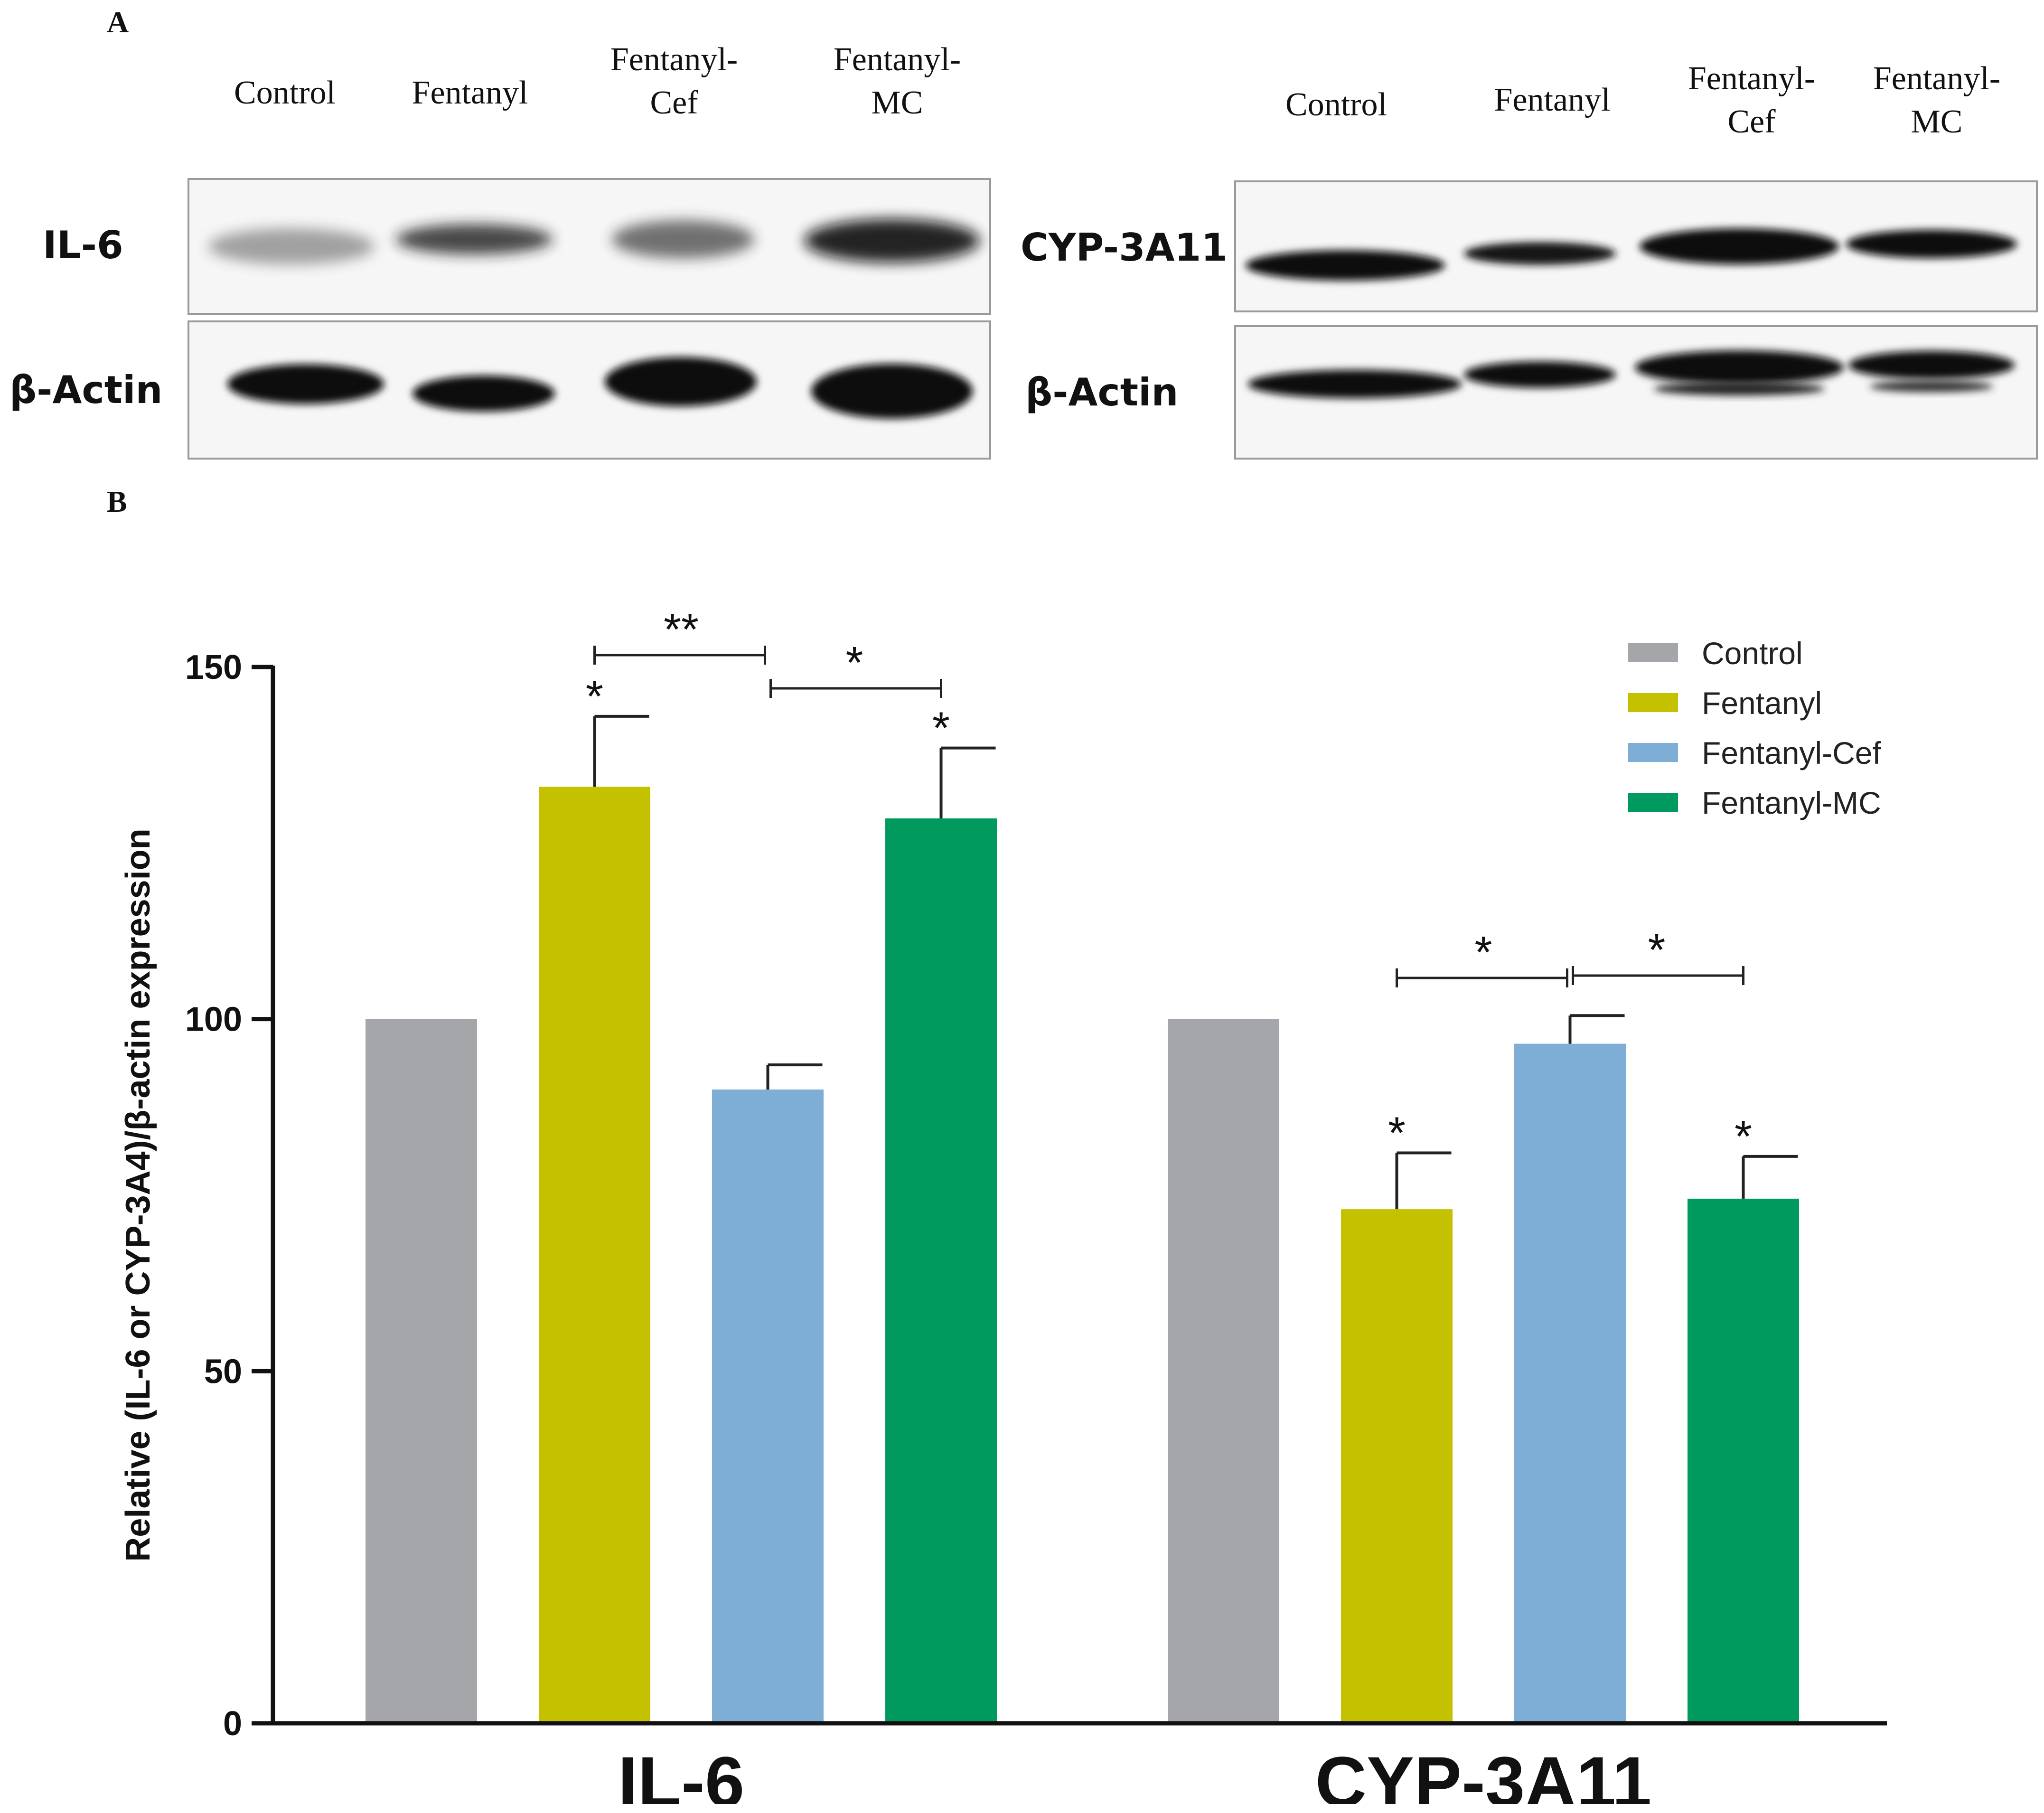 The image size is (2044, 1813). What do you see at coordinates (1124, 248) in the screenshot?
I see `cyp-blot-label: CYP-3A11` at bounding box center [1124, 248].